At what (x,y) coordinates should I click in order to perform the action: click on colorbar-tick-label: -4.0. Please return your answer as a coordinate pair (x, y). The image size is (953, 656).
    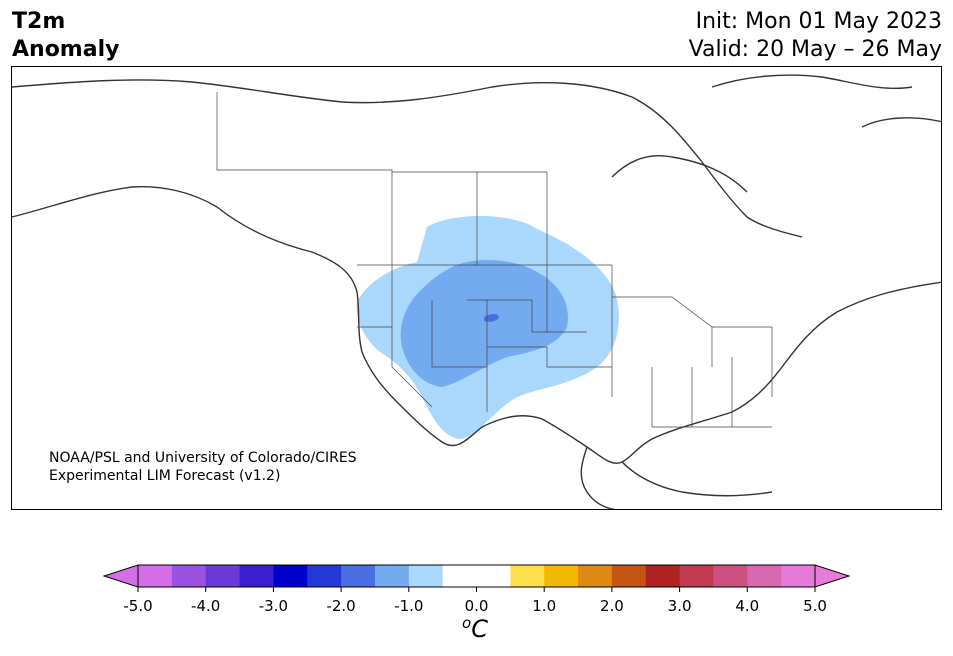
    Looking at the image, I should click on (206, 606).